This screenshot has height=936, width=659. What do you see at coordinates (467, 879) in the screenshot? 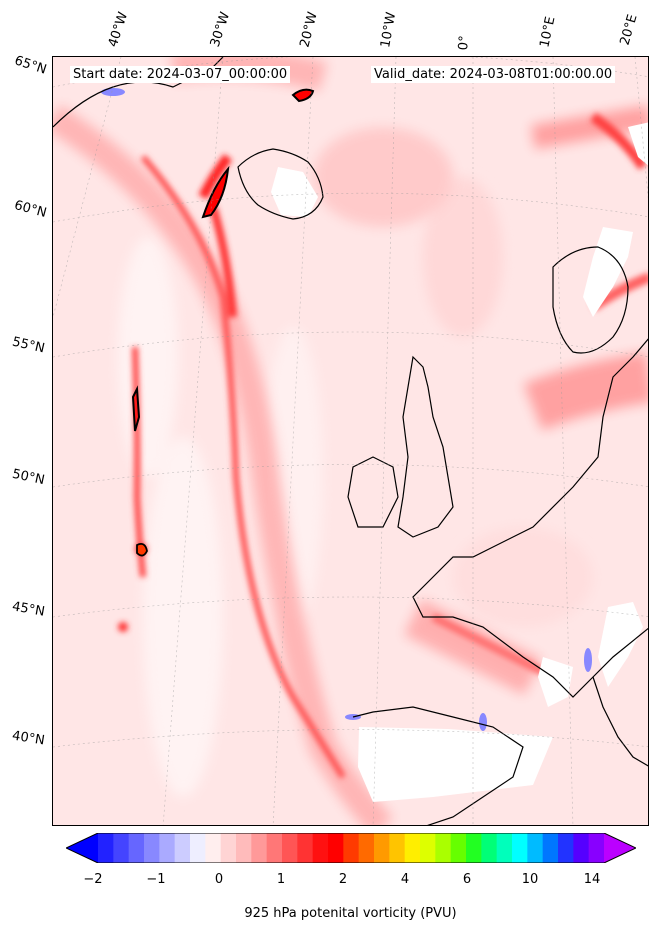
I see `colorbar-tick: 6` at bounding box center [467, 879].